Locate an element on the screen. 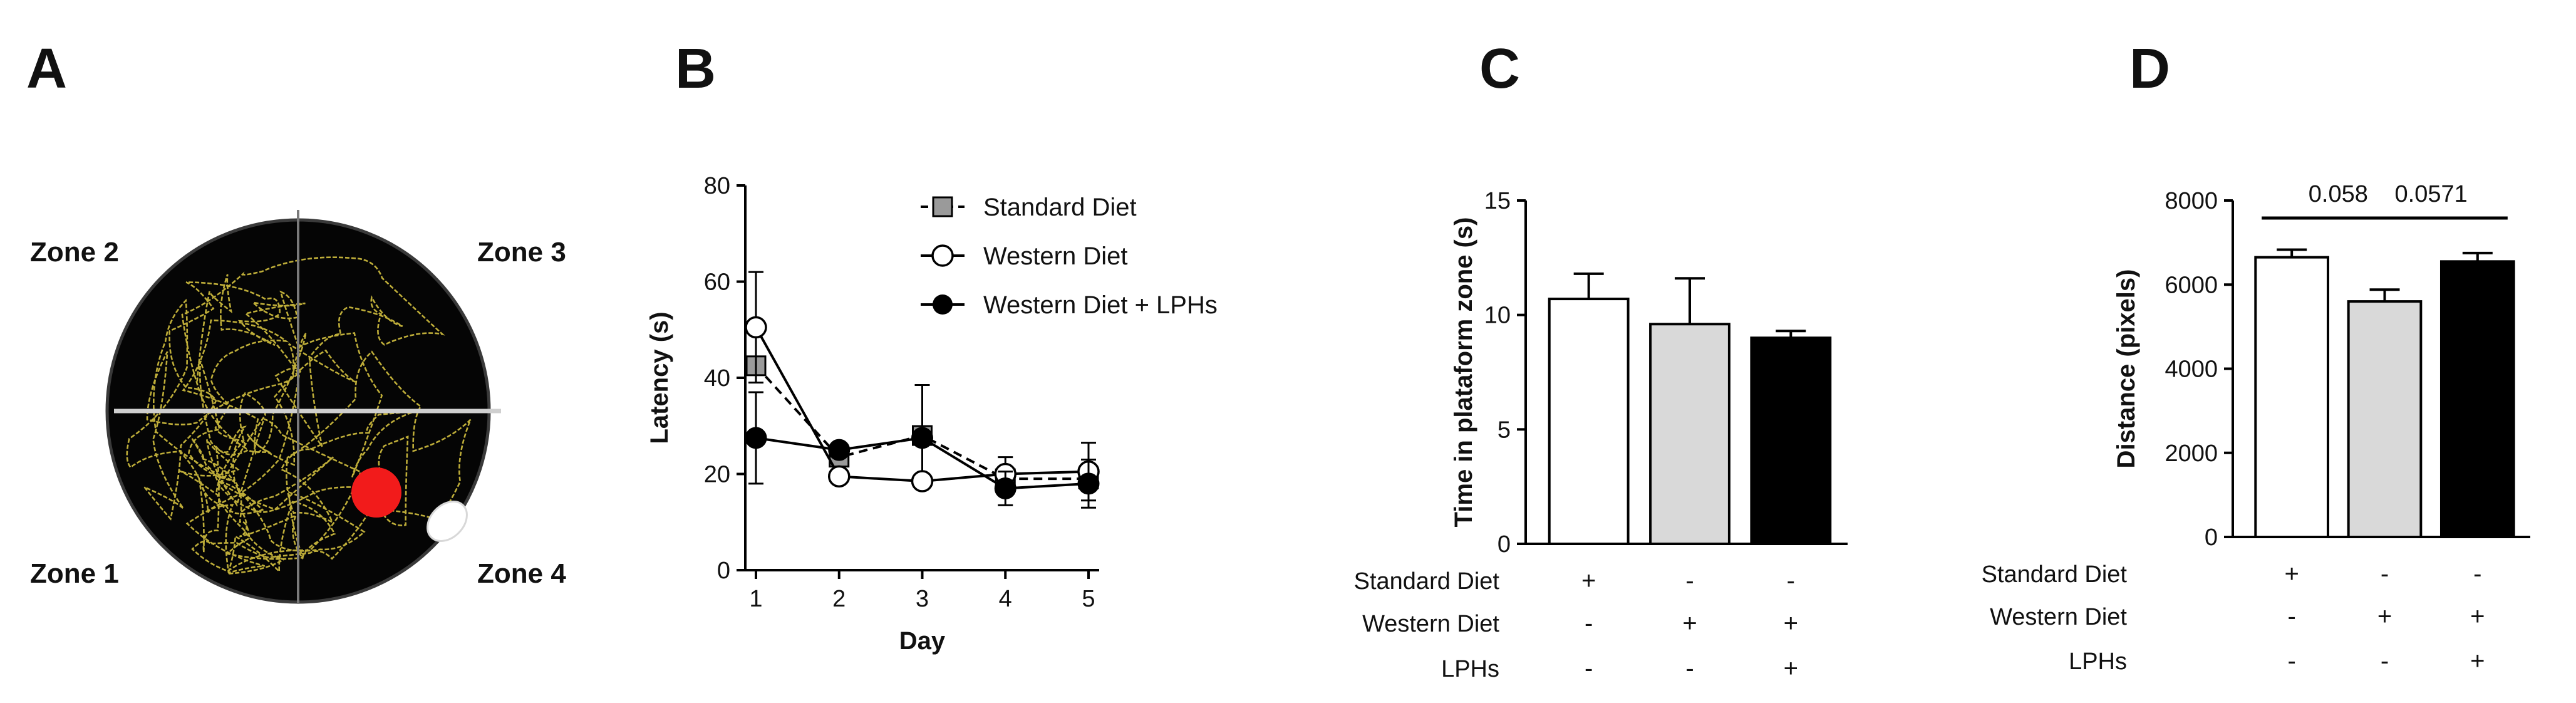 The image size is (2576, 703). b-legend-marker-western is located at coordinates (942, 256).